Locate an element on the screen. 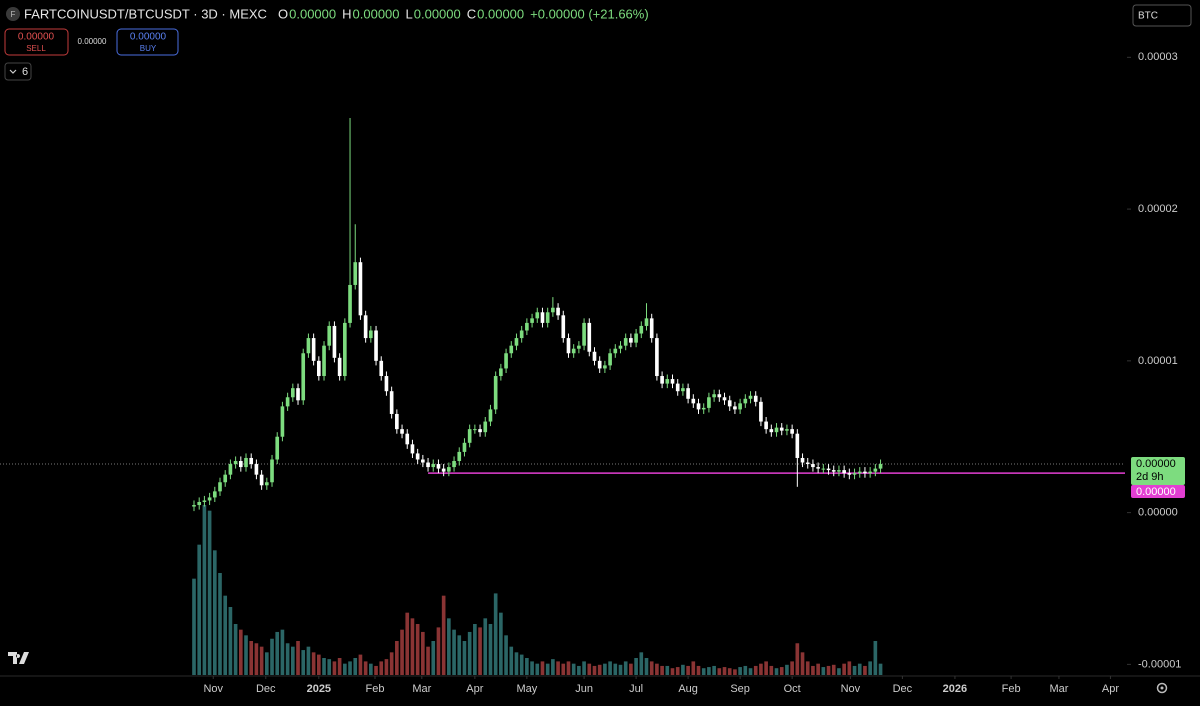 The height and width of the screenshot is (706, 1200). x-tick-label: Dec is located at coordinates (266, 689).